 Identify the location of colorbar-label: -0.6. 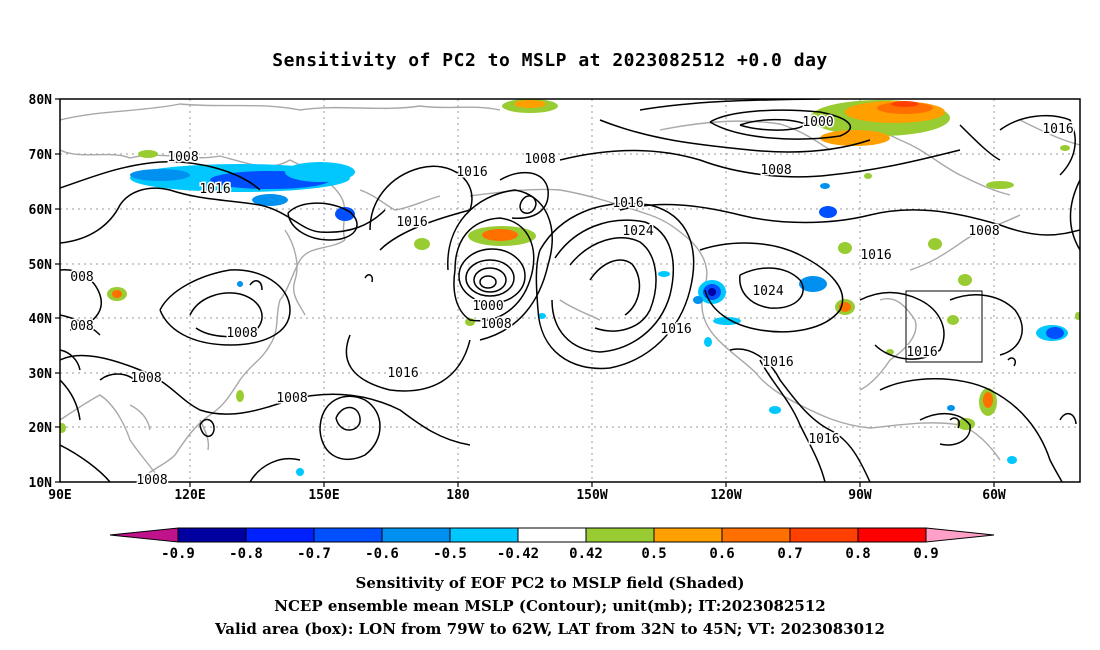
(382, 554).